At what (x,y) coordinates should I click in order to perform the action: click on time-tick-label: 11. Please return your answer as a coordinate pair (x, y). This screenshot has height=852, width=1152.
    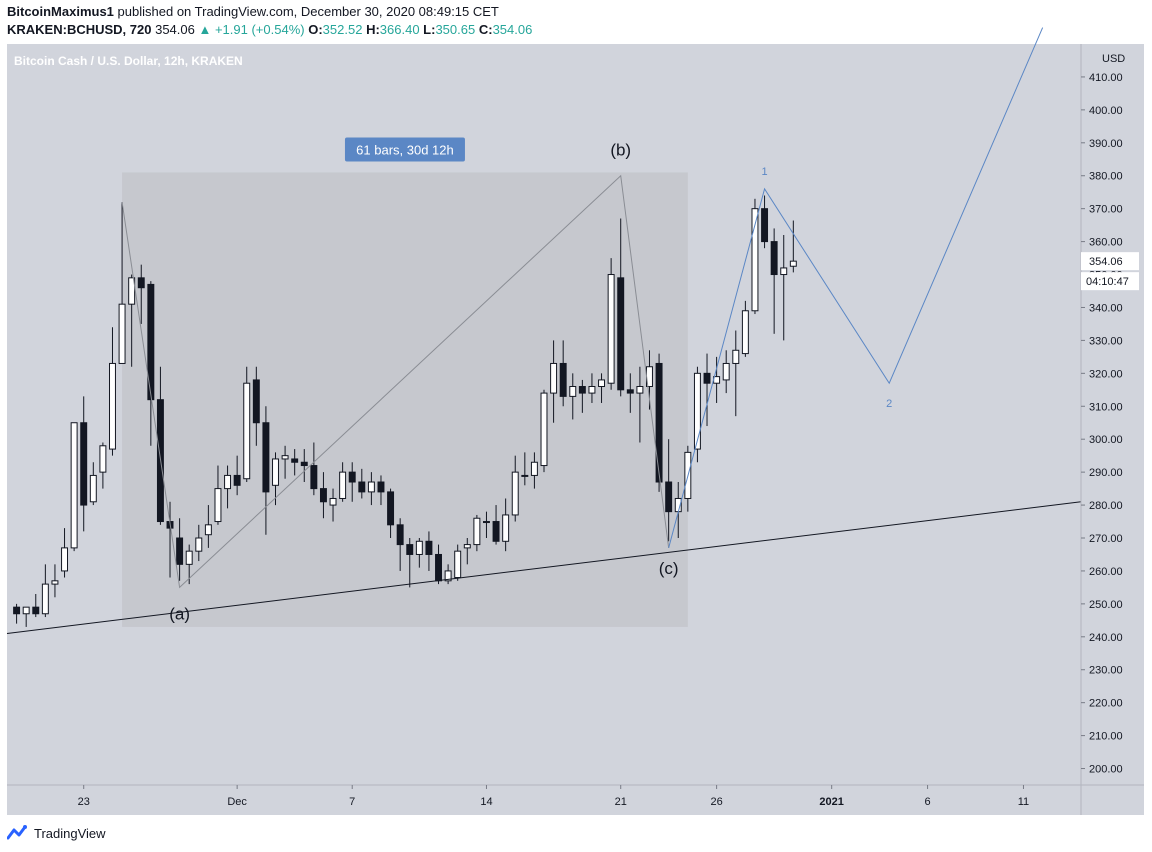
    Looking at the image, I should click on (1023, 802).